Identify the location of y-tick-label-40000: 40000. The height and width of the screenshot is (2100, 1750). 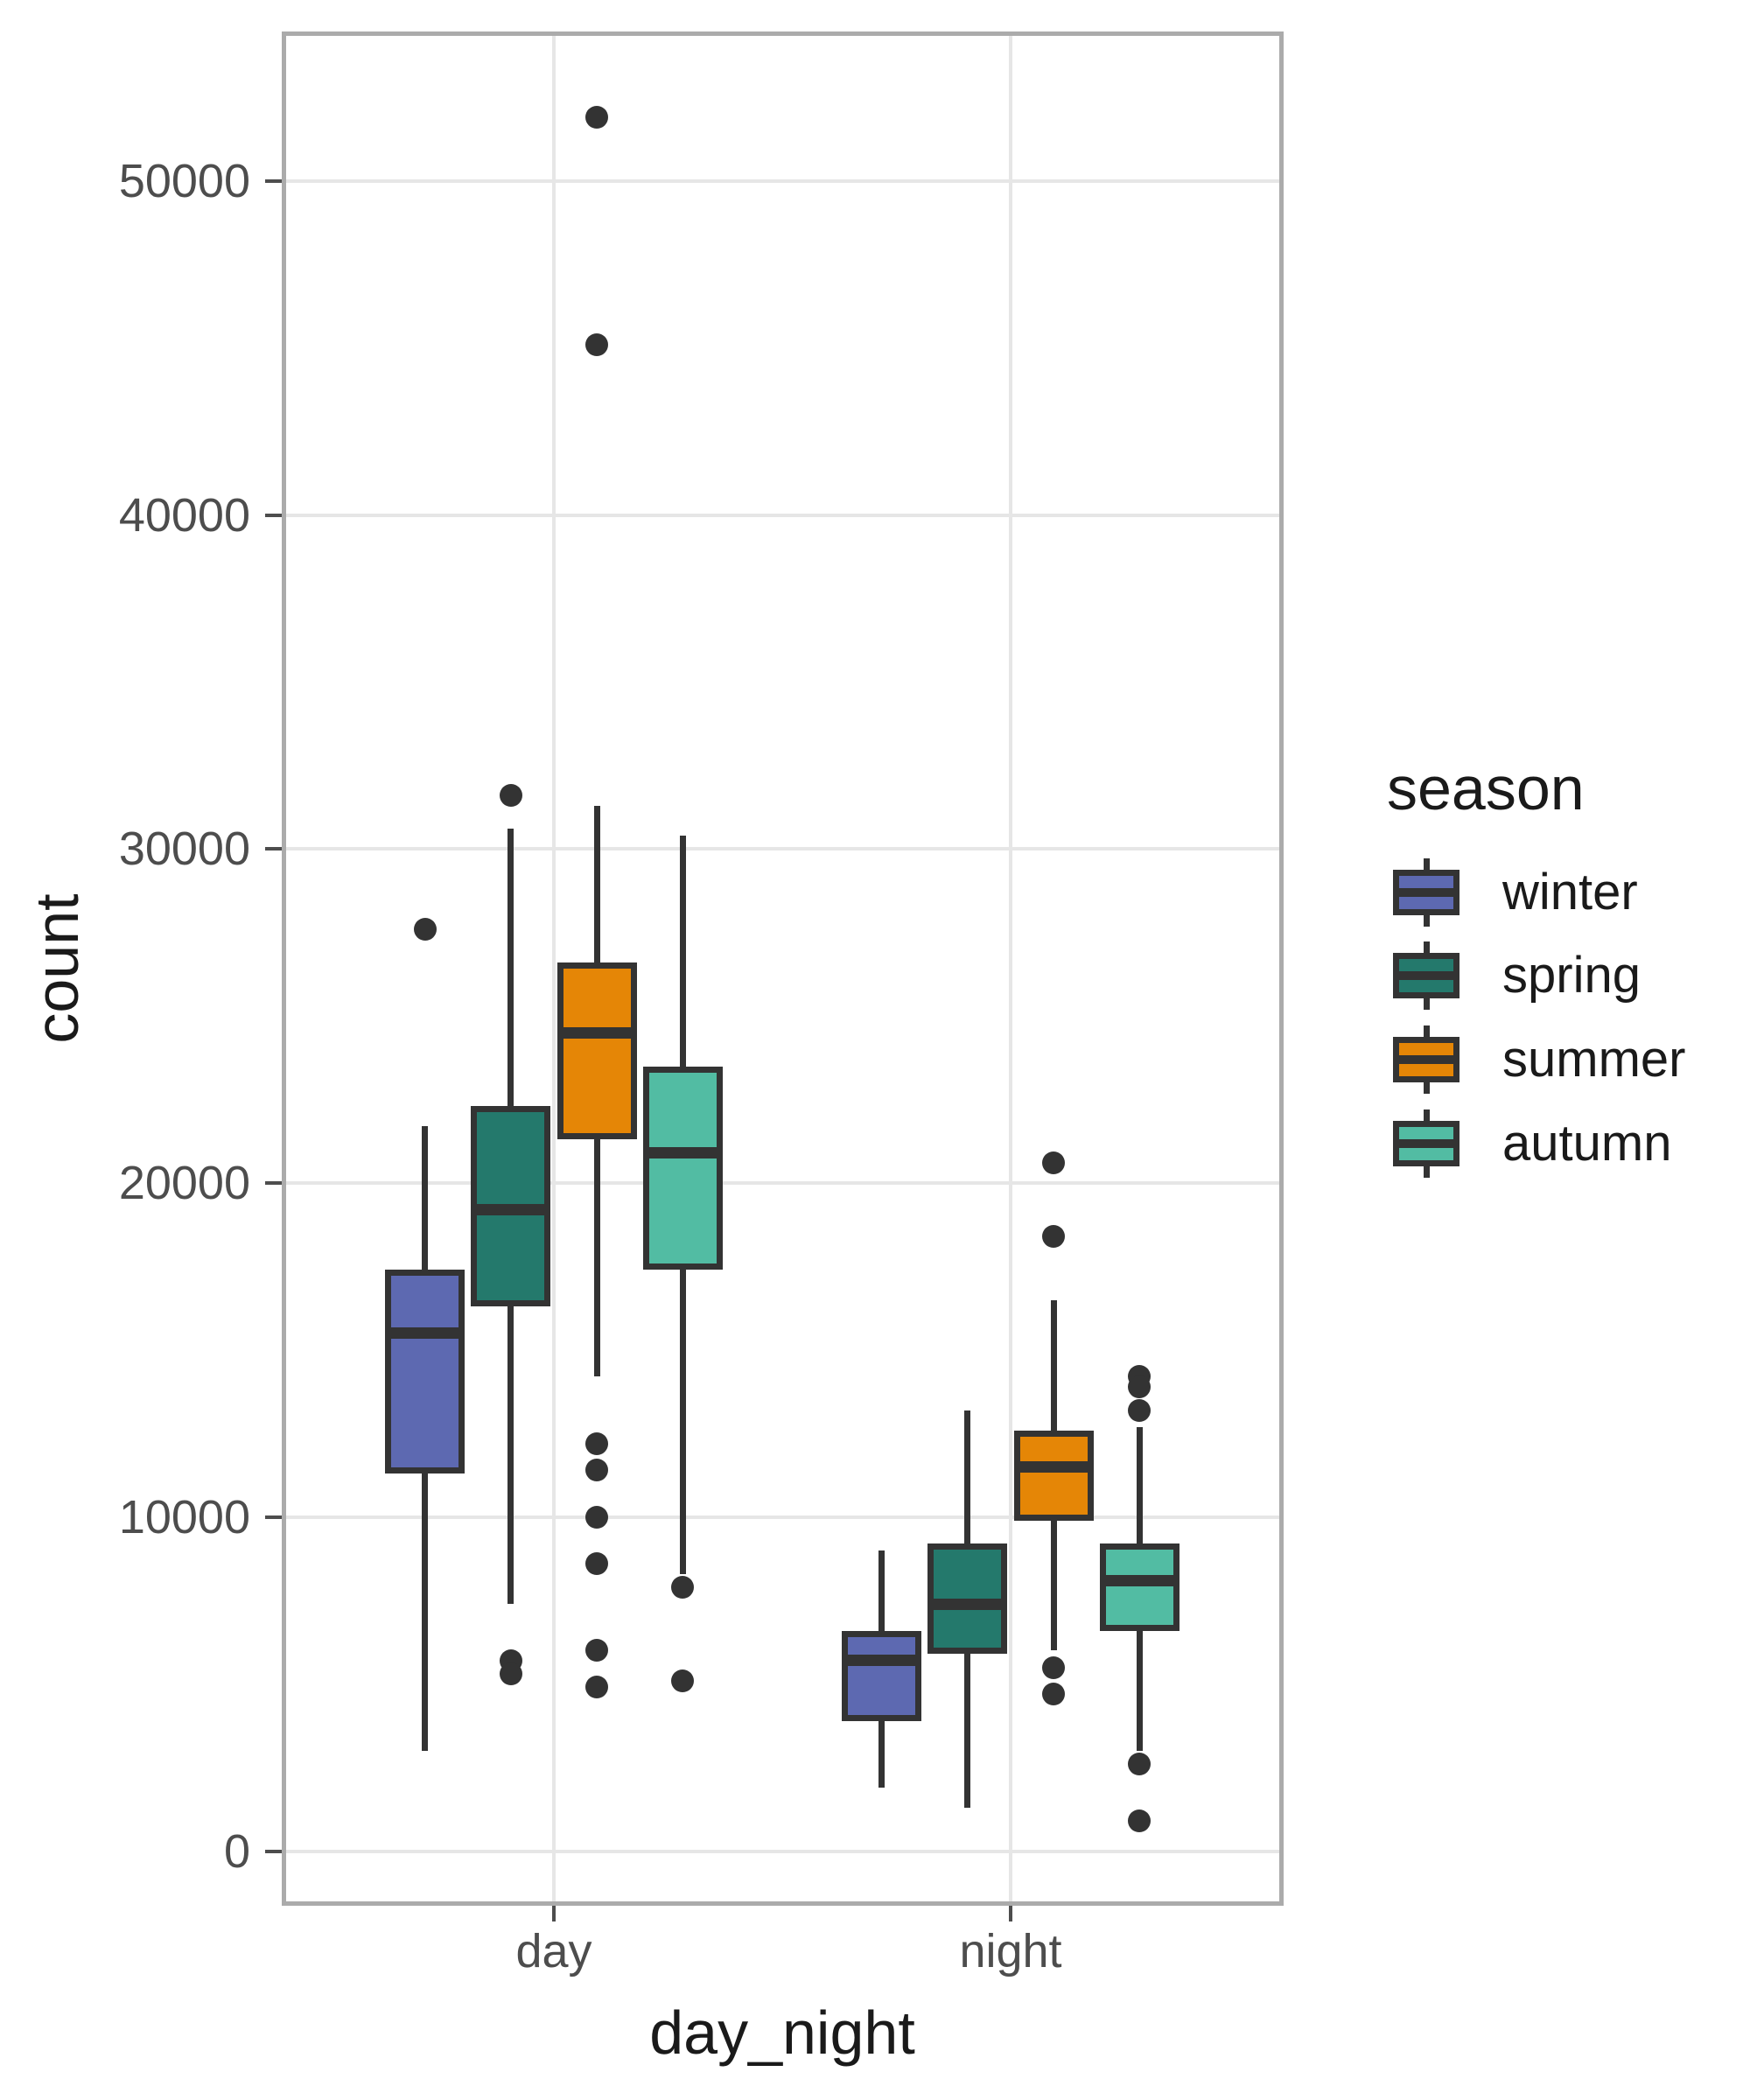
(184, 515).